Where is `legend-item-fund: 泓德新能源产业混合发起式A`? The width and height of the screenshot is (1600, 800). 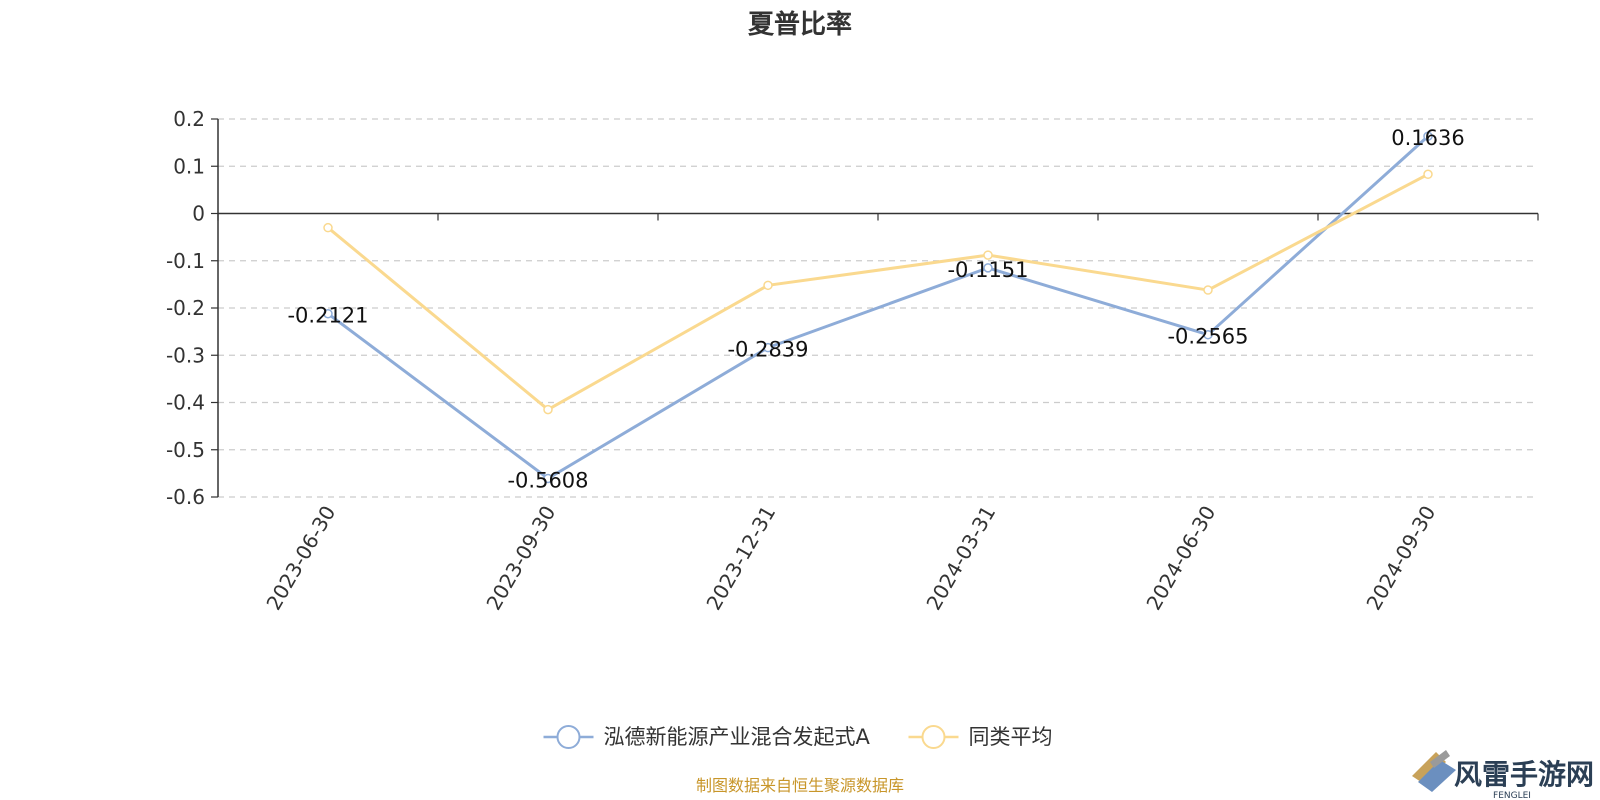
legend-item-fund: 泓德新能源产业混合发起式A is located at coordinates (707, 737).